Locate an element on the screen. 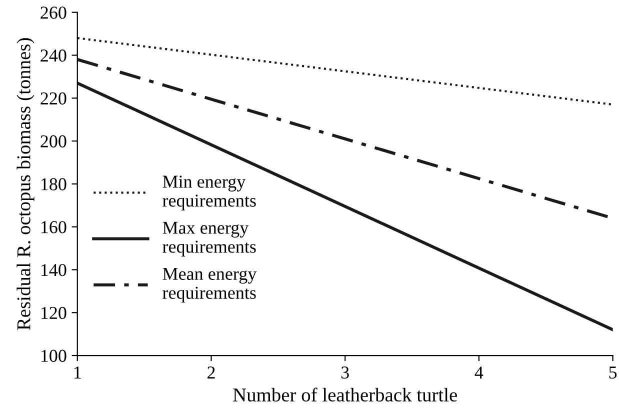 The image size is (619, 411). legend-label: Max energy requirements is located at coordinates (209, 239).